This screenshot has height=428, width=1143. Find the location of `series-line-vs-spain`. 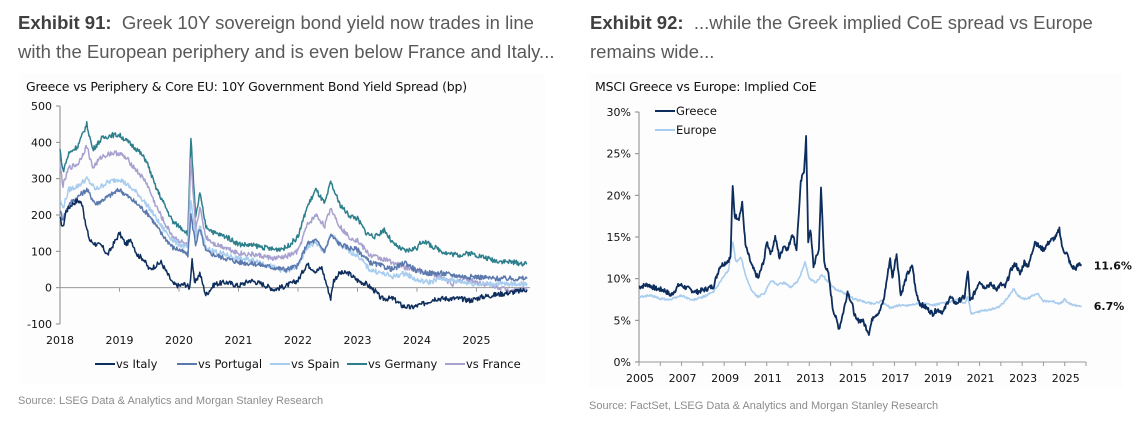

series-line-vs-spain is located at coordinates (293, 232).